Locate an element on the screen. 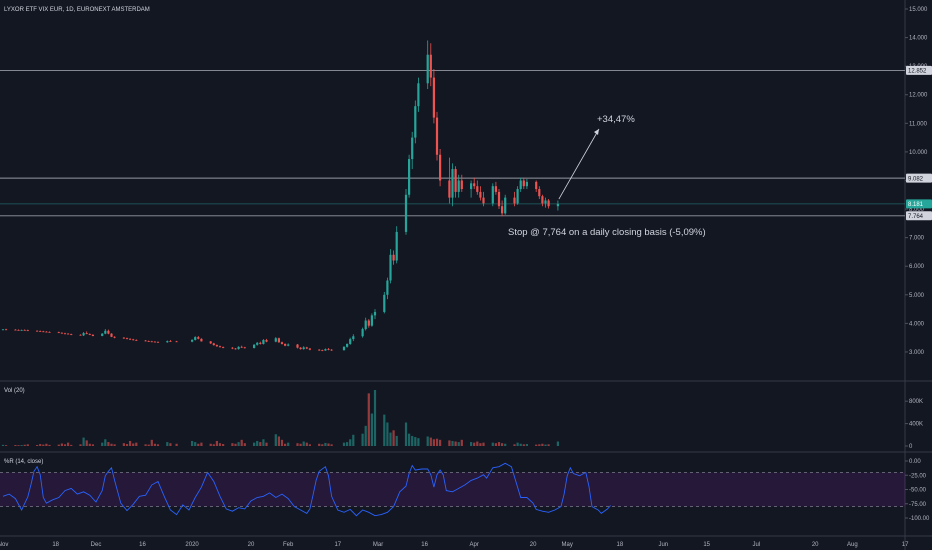 The image size is (932, 550). volume-tick-label: 400K is located at coordinates (916, 425).